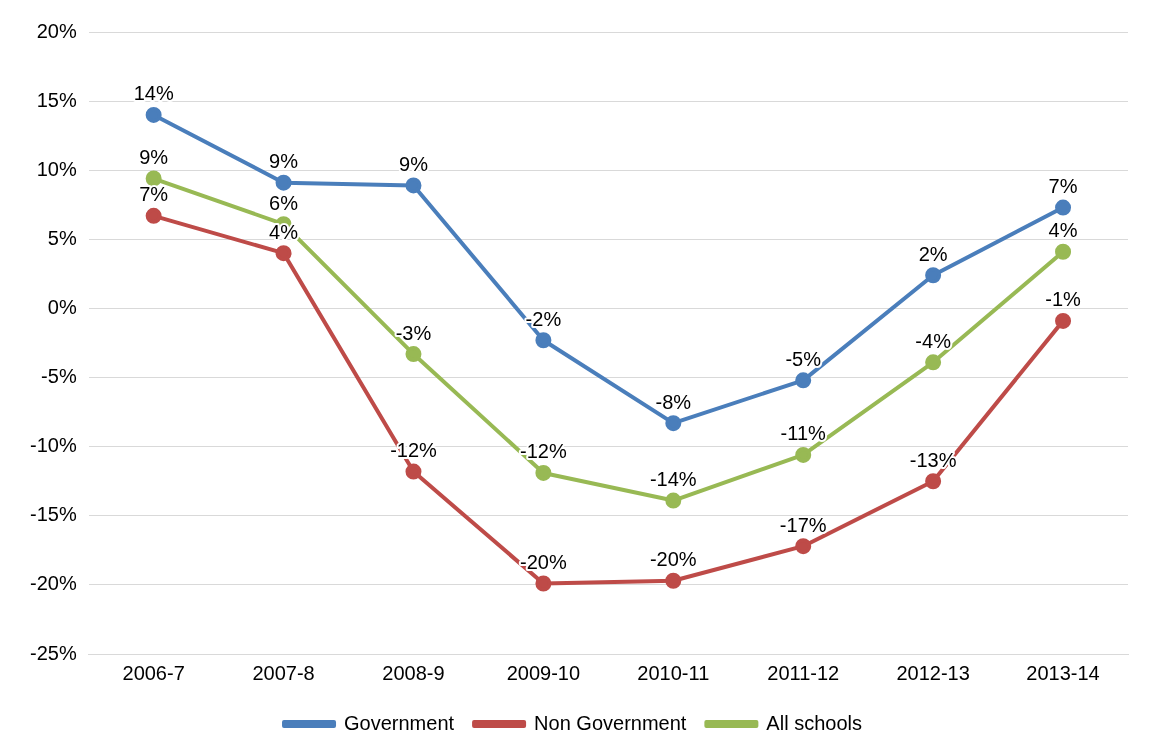 Image resolution: width=1168 pixels, height=754 pixels. Describe the element at coordinates (673, 672) in the screenshot. I see `x-tick-label: 2010-11` at that location.